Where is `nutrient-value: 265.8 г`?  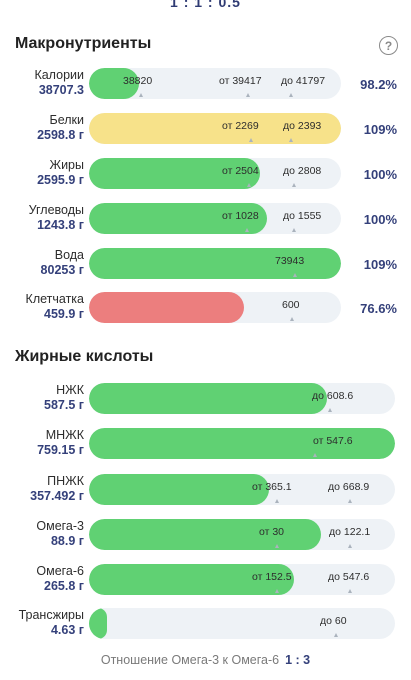
nutrient-value: 265.8 г is located at coordinates (64, 586).